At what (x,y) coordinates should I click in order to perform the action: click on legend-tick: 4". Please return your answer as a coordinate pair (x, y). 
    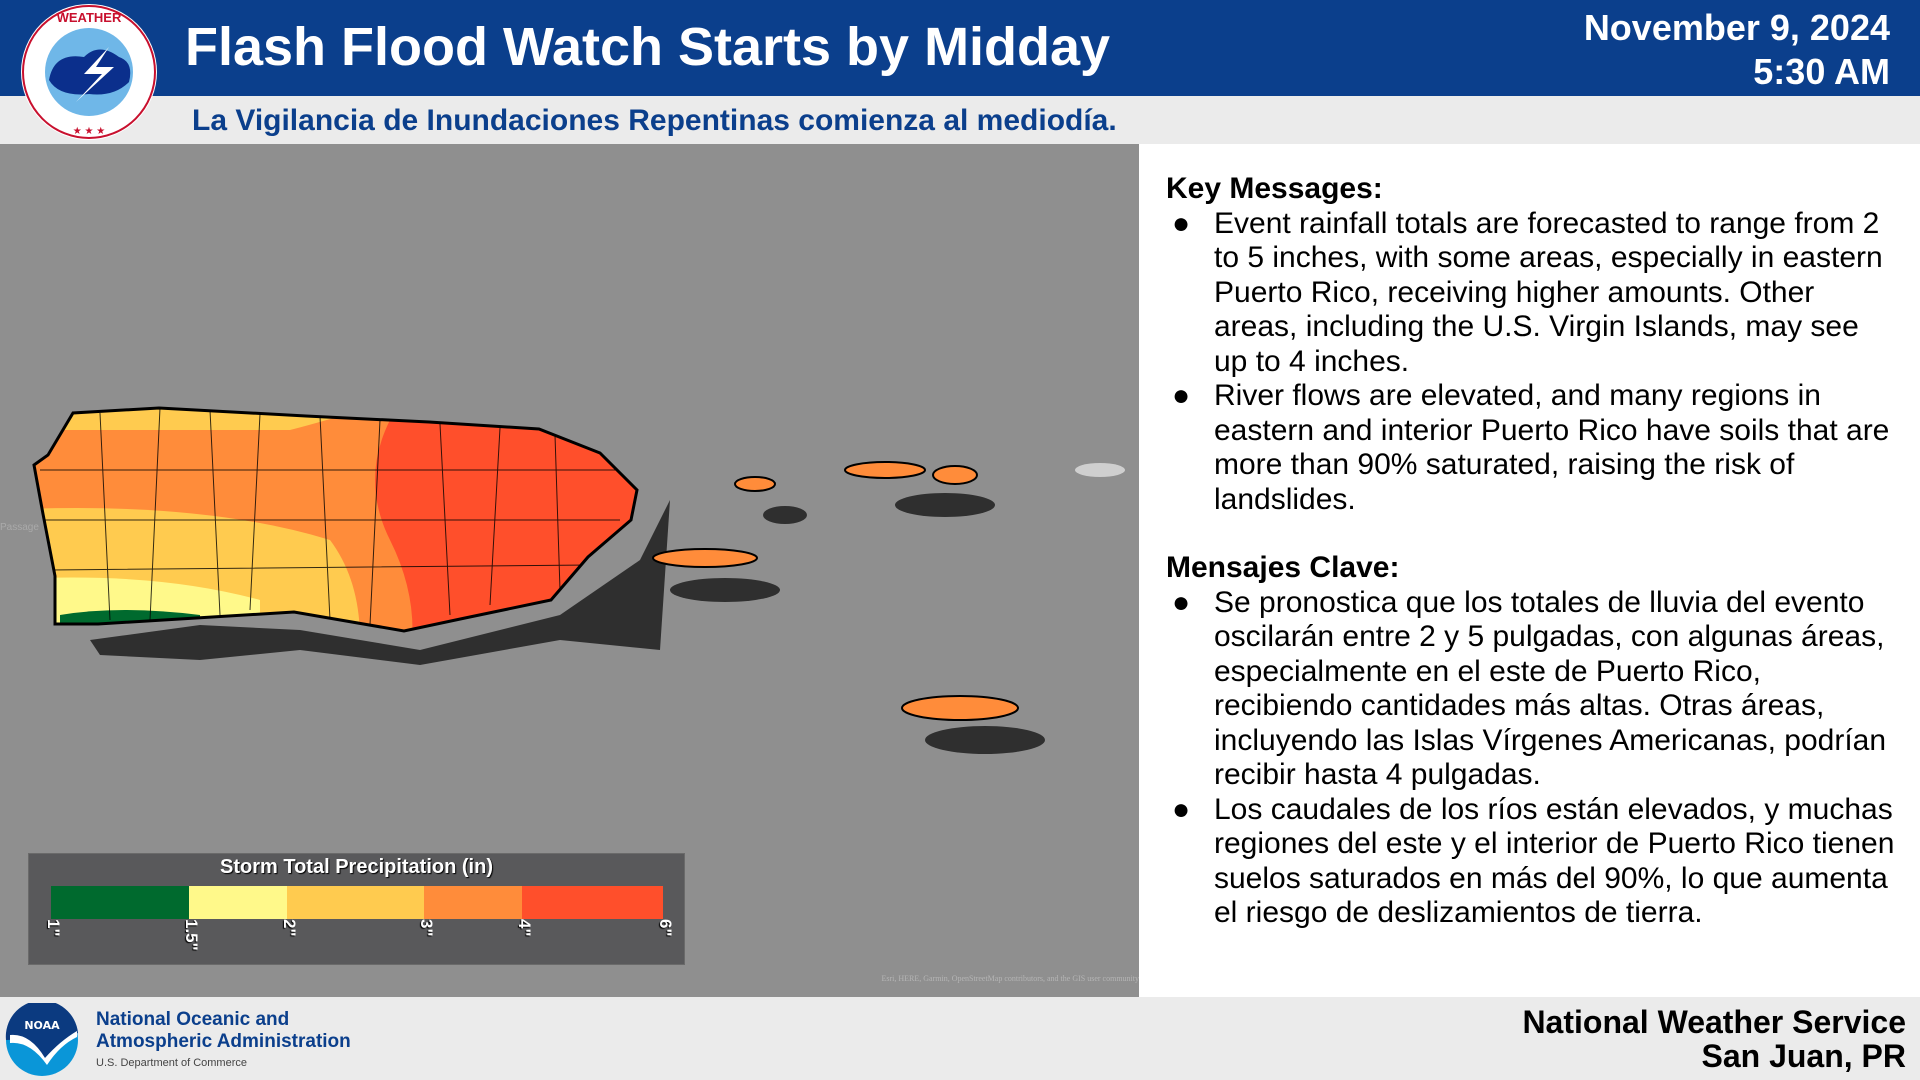
    Looking at the image, I should click on (524, 928).